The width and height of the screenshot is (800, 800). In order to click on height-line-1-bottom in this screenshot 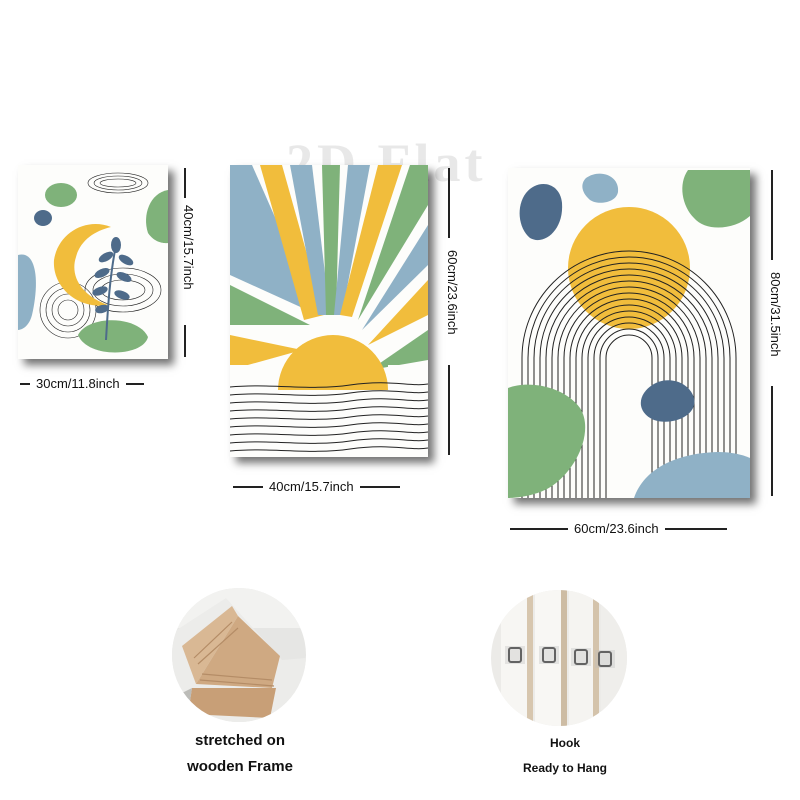, I will do `click(185, 341)`.